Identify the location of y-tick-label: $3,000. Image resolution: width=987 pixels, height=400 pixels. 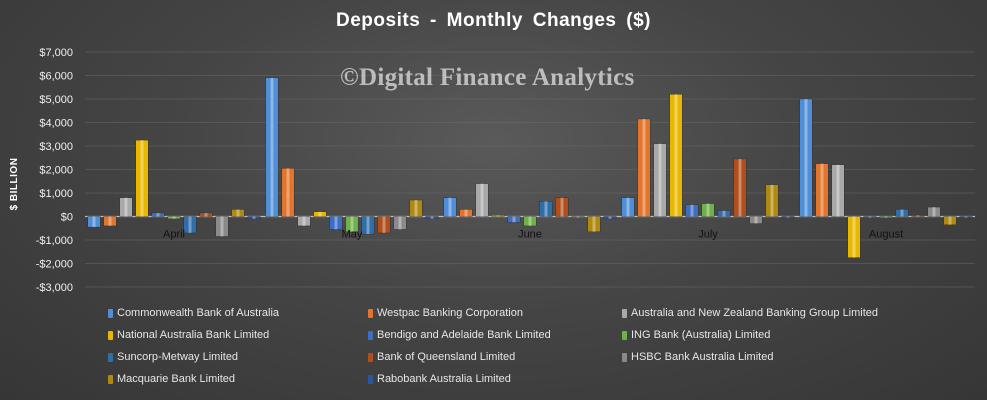
(56, 147).